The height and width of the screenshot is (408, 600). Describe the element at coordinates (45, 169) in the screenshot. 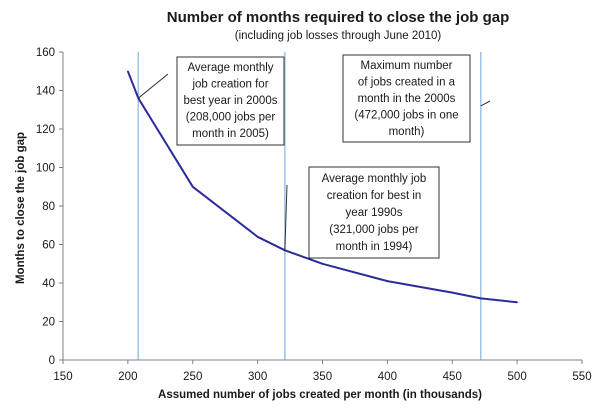

I see `y-tick-label: 100` at that location.